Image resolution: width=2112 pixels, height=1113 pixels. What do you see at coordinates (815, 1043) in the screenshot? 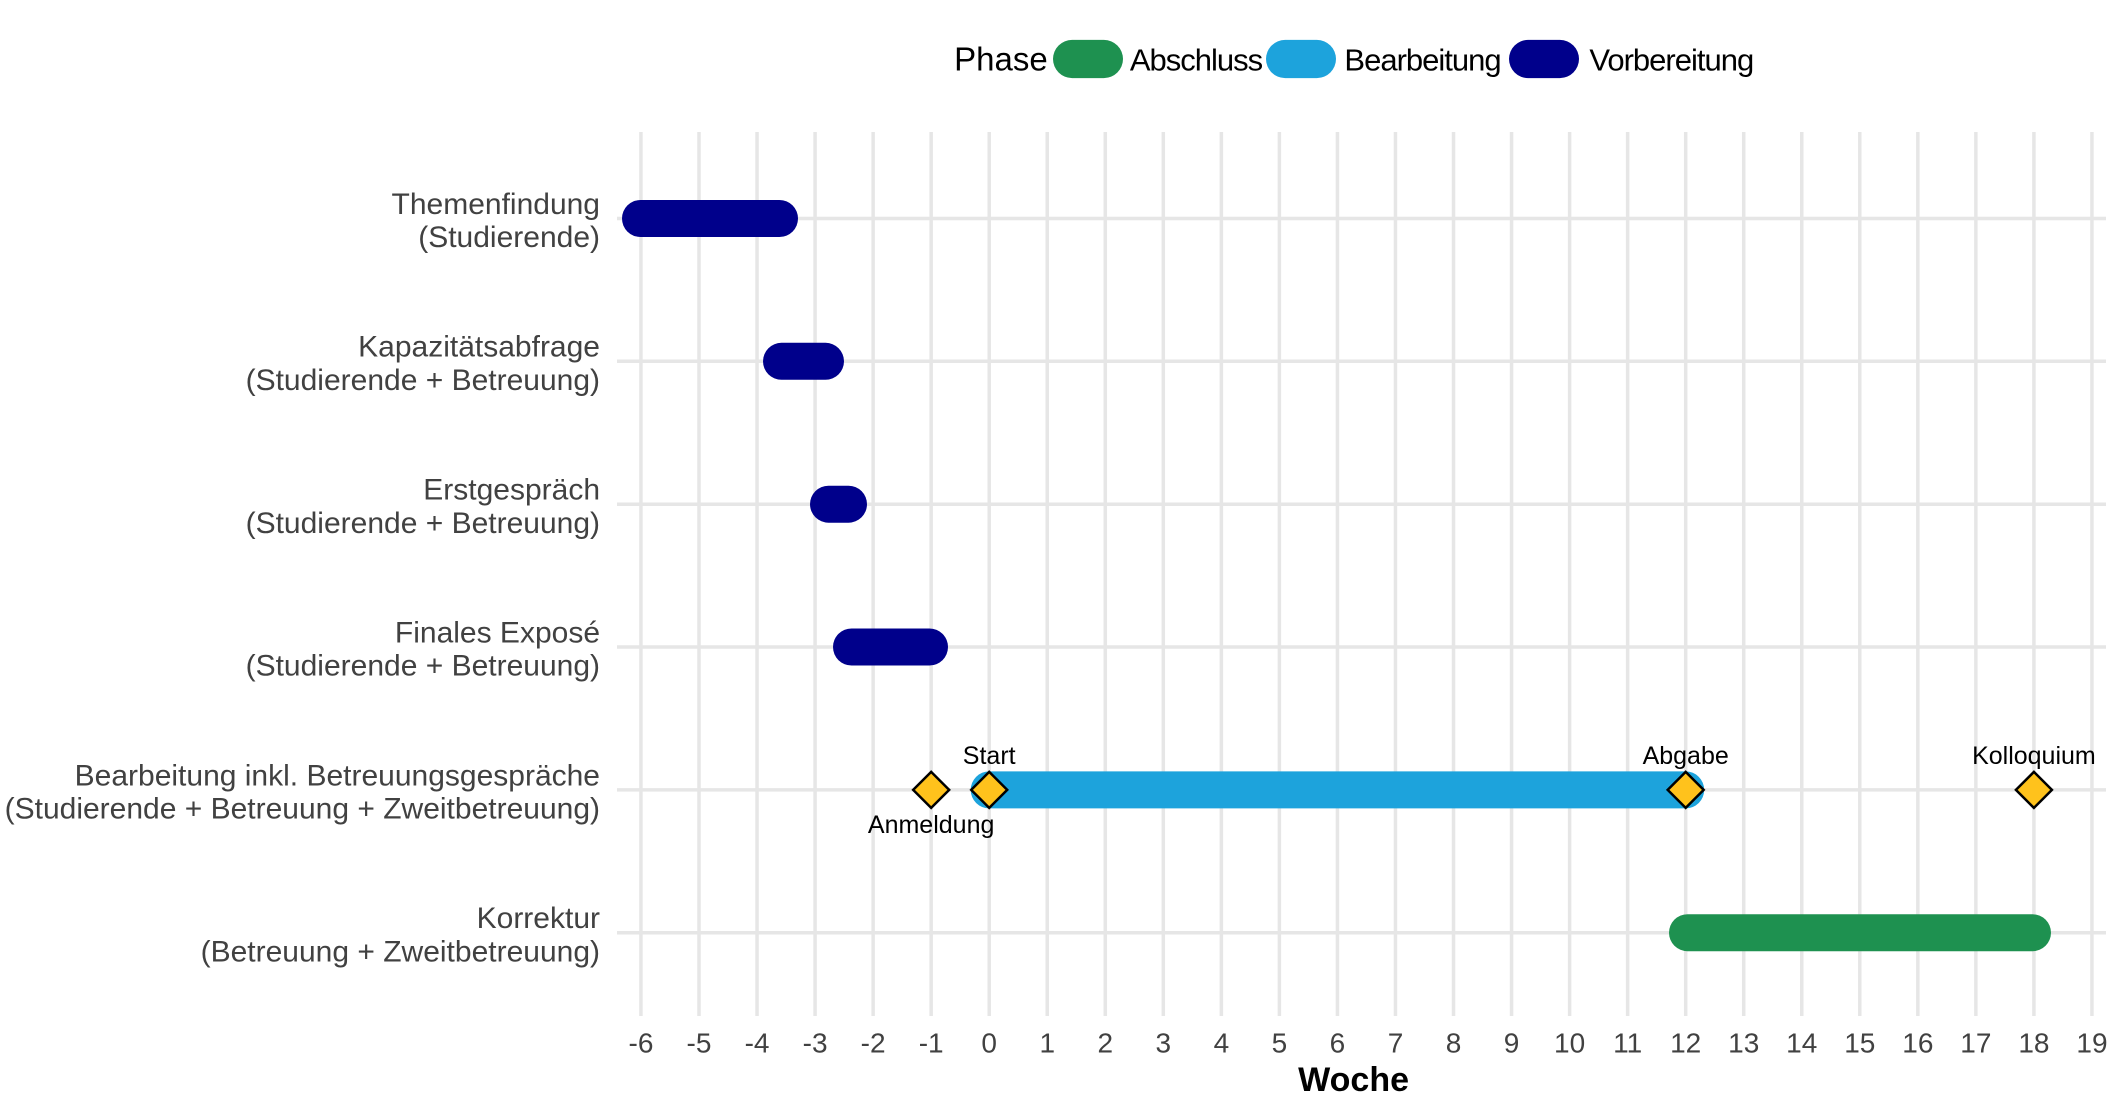
I see `svg-text: -3` at bounding box center [815, 1043].